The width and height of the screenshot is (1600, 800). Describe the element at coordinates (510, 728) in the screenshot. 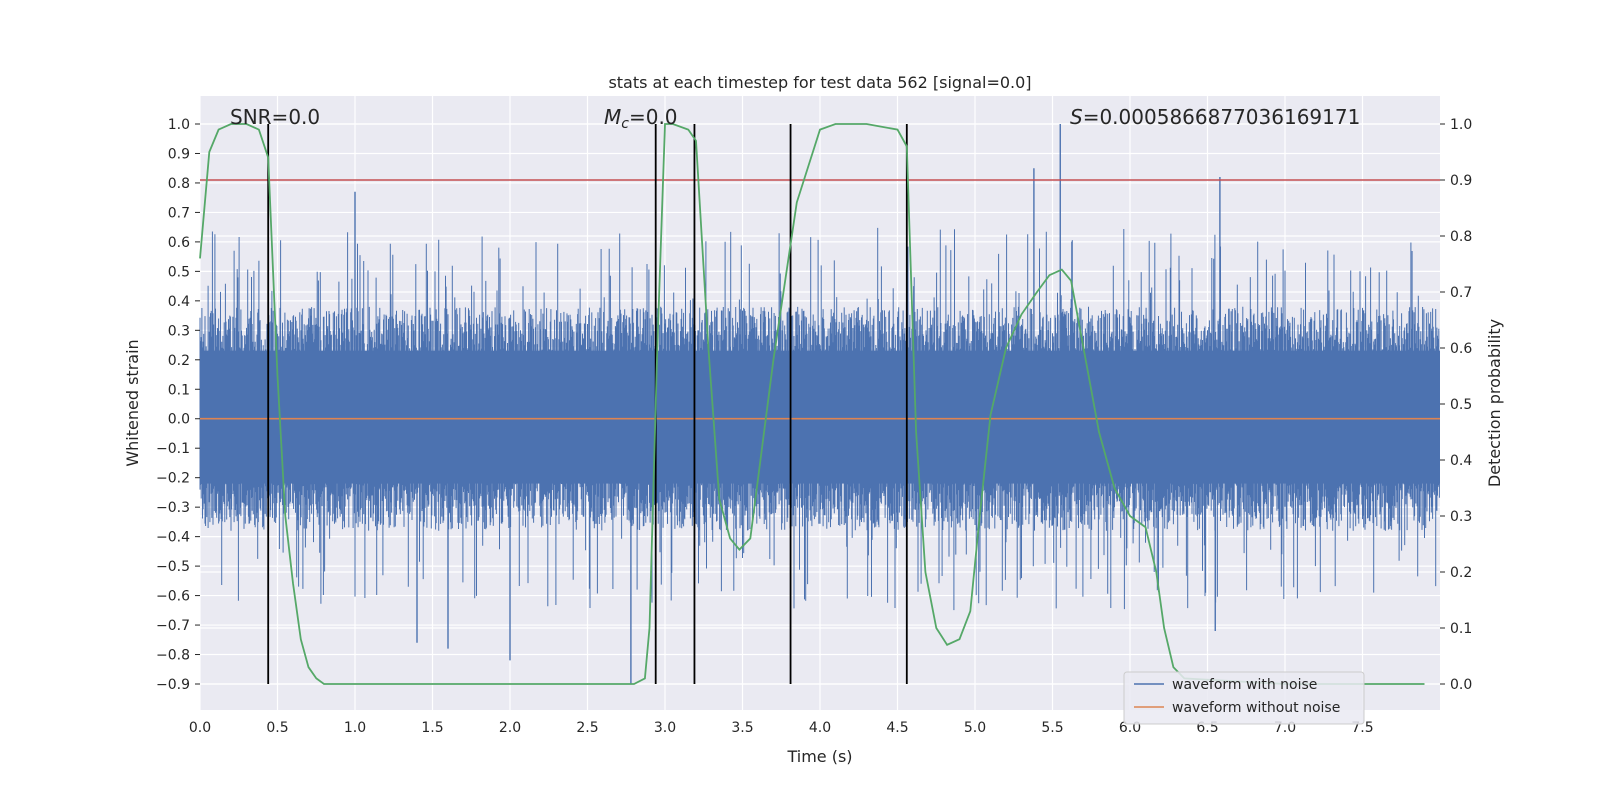

I see `x-tick-label: 2.0` at that location.